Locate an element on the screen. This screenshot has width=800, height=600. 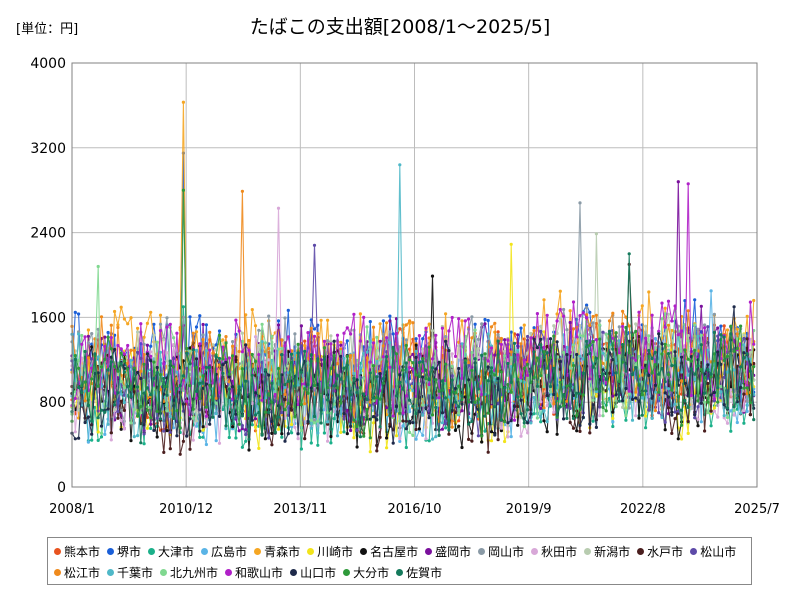
legend-item: 青森市 is located at coordinates (277, 551).